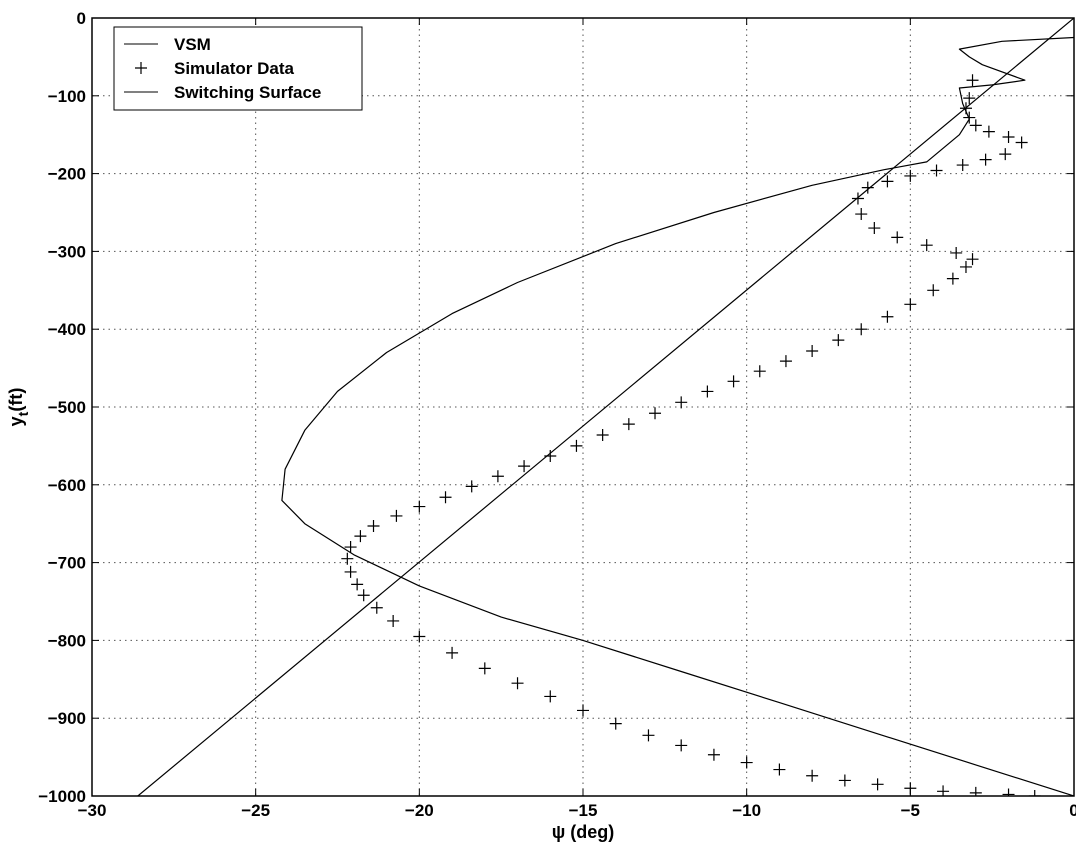 Image resolution: width=1076 pixels, height=859 pixels. I want to click on y-tick-label: −800, so click(67, 640).